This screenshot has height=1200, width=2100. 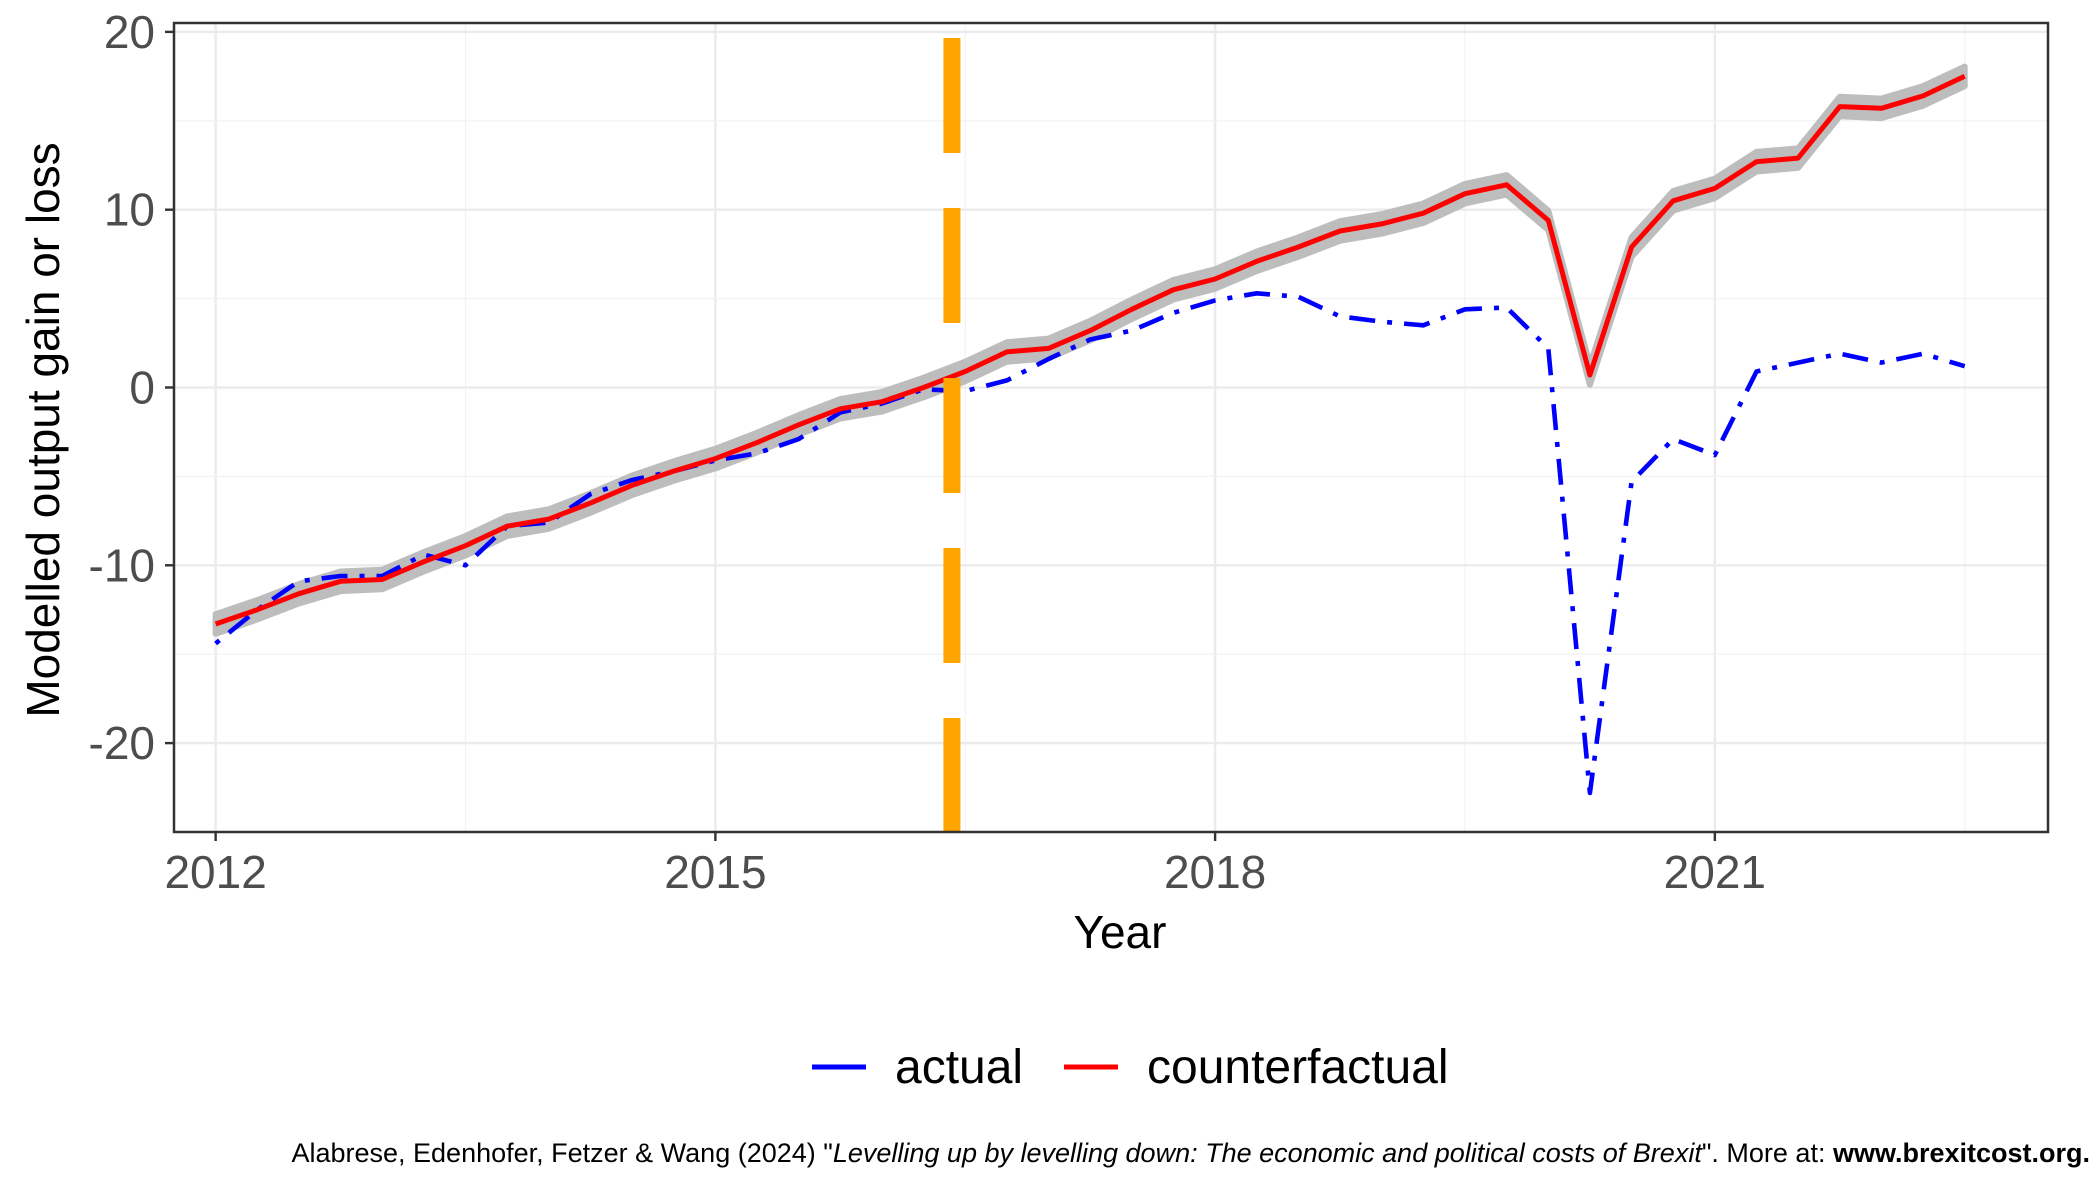 What do you see at coordinates (129, 210) in the screenshot?
I see `y-tick-label: 10` at bounding box center [129, 210].